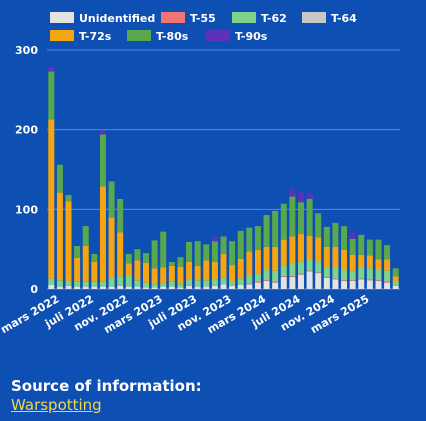 This screenshot has height=421, width=426. Describe the element at coordinates (344, 18) in the screenshot. I see `legend-label: T-64` at that location.